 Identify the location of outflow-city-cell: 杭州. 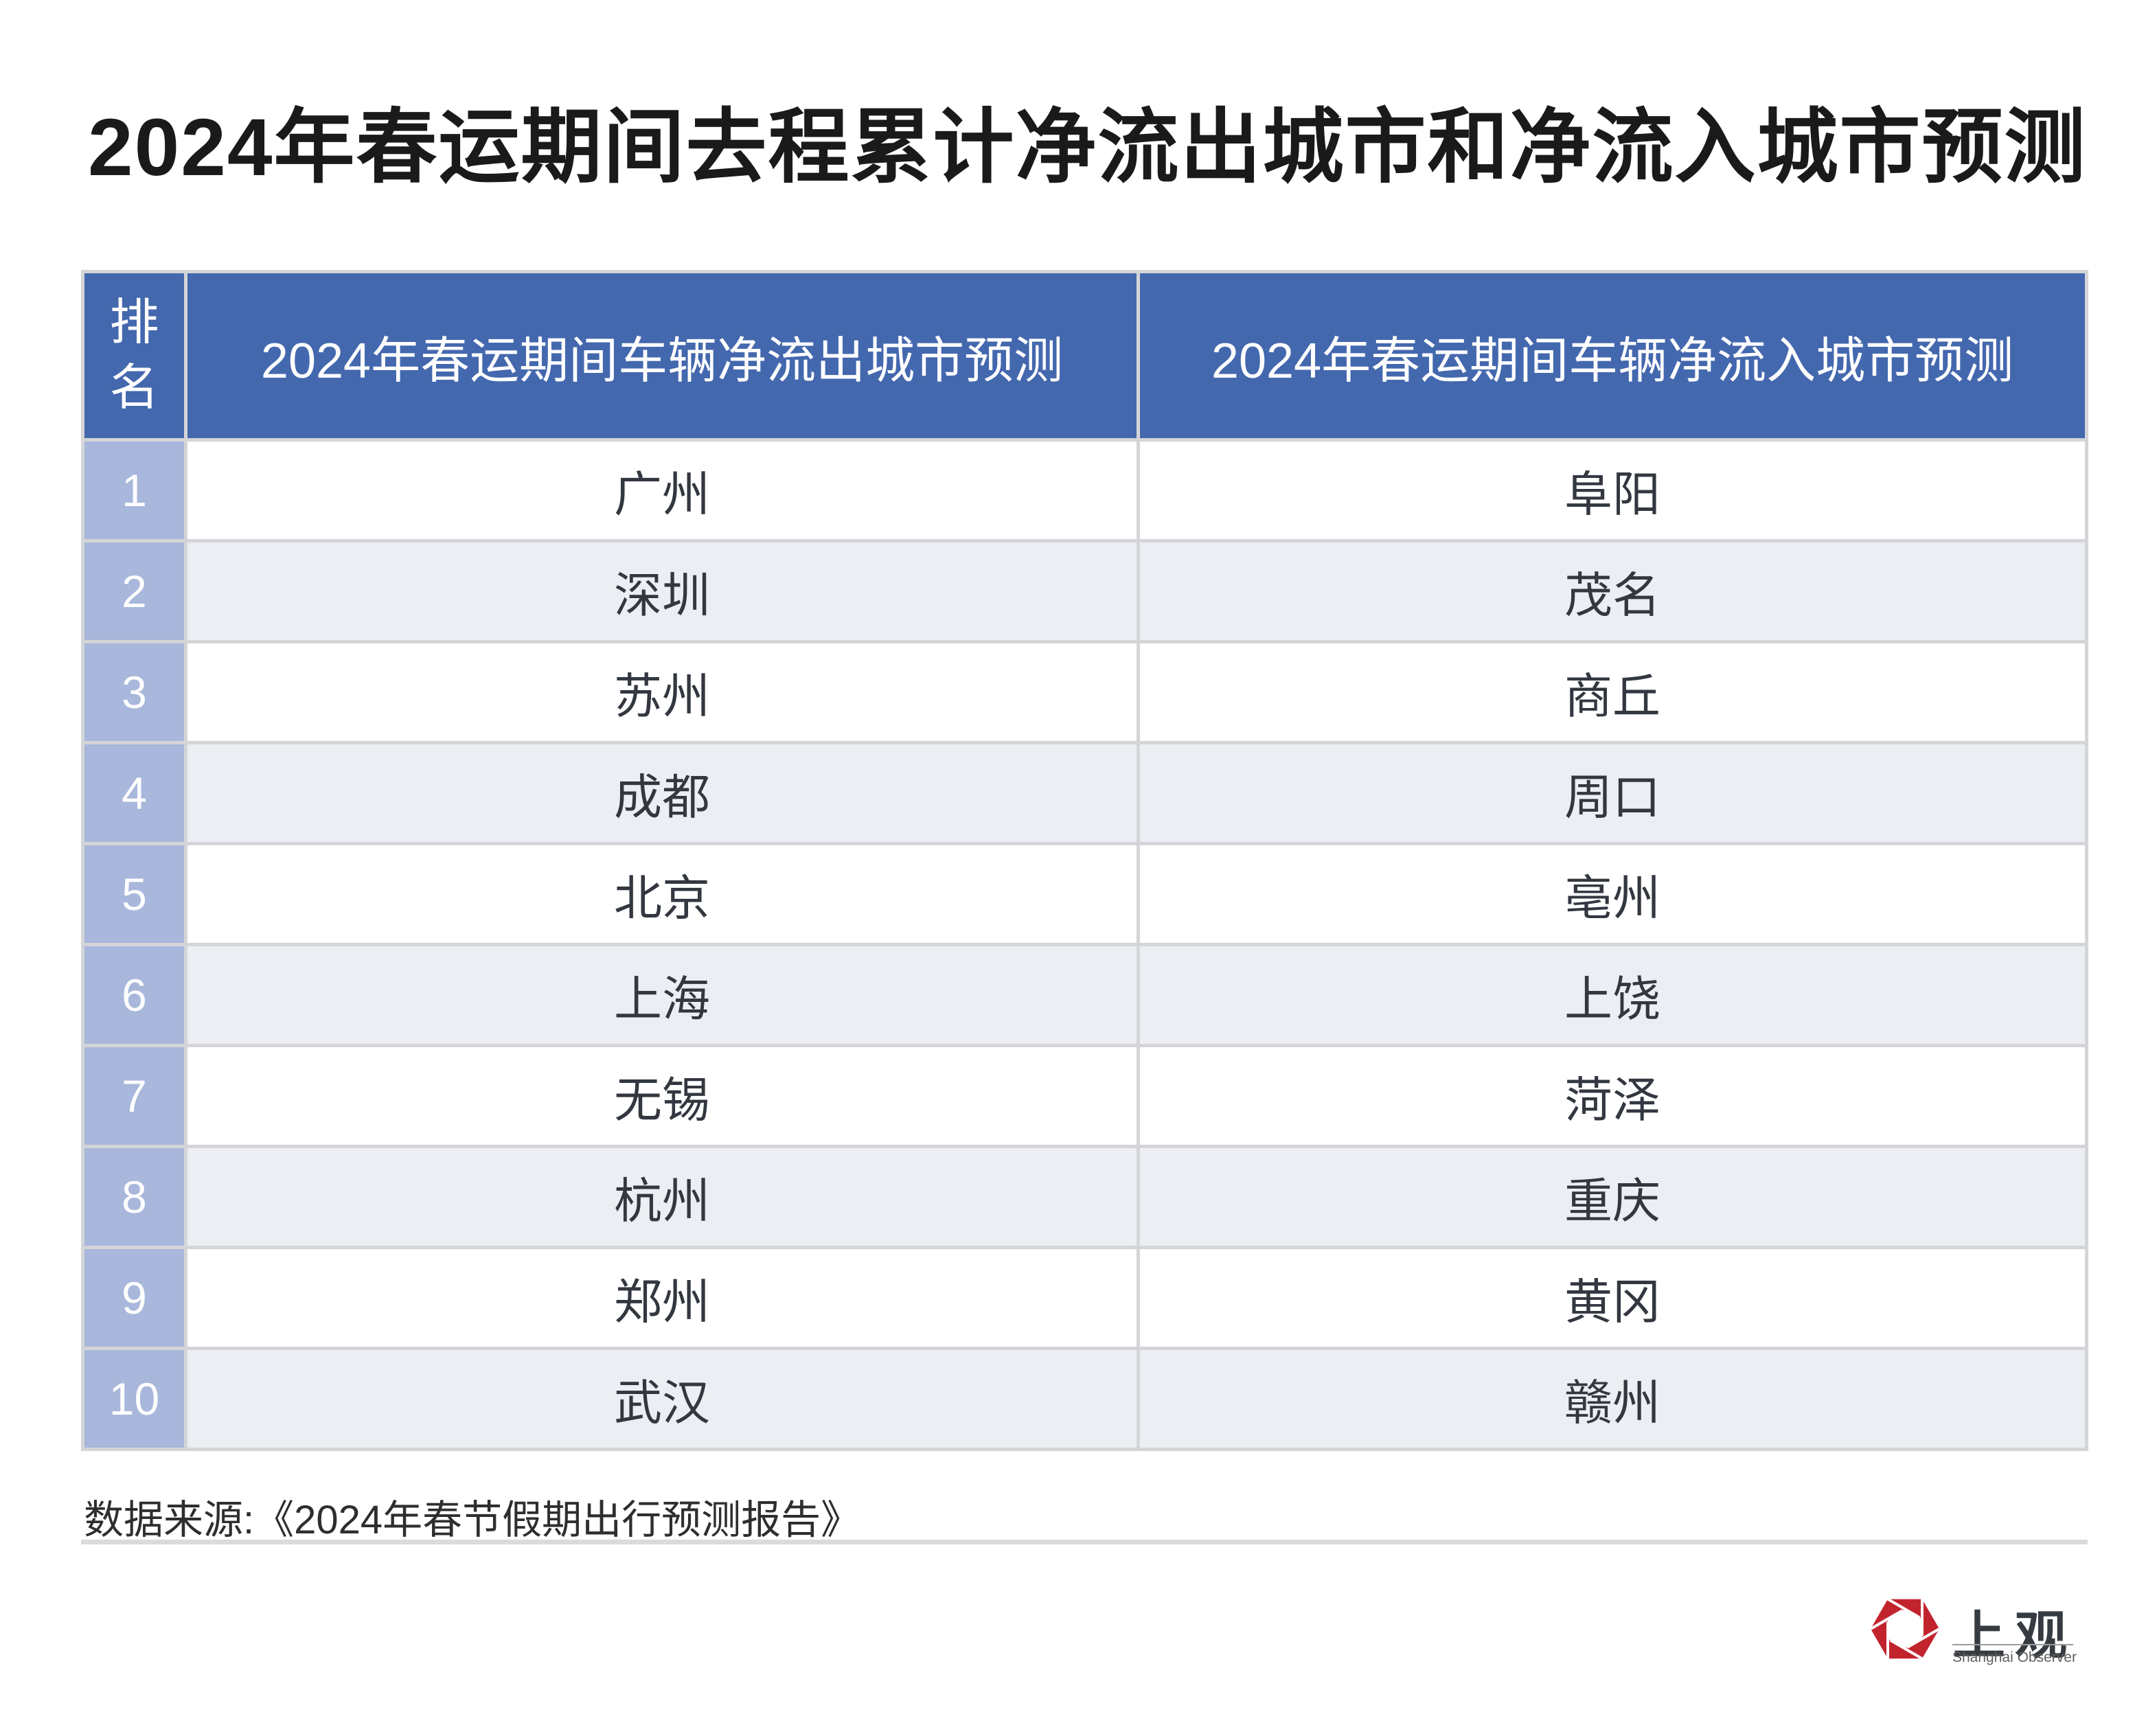
(662, 1197).